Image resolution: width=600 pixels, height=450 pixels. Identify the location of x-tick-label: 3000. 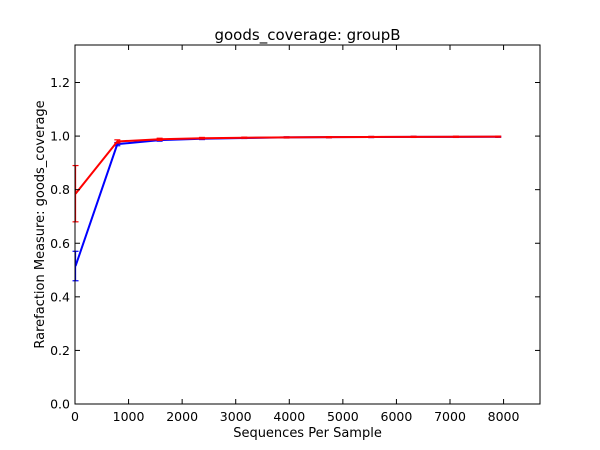
(236, 416).